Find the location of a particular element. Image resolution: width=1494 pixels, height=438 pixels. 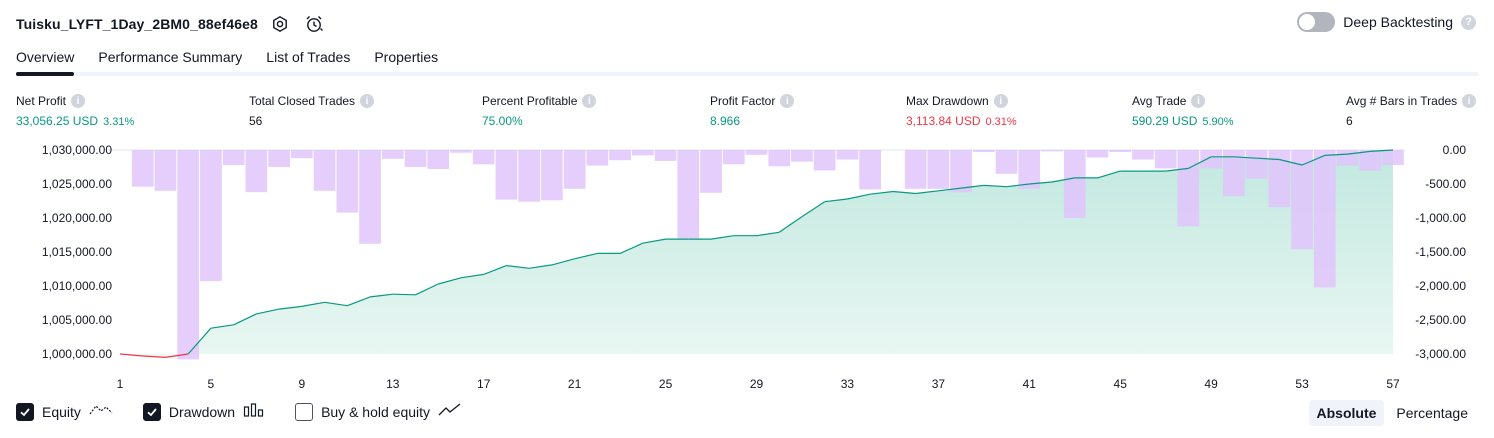

metric-label: Avg # Bars in Trades is located at coordinates (1402, 101).